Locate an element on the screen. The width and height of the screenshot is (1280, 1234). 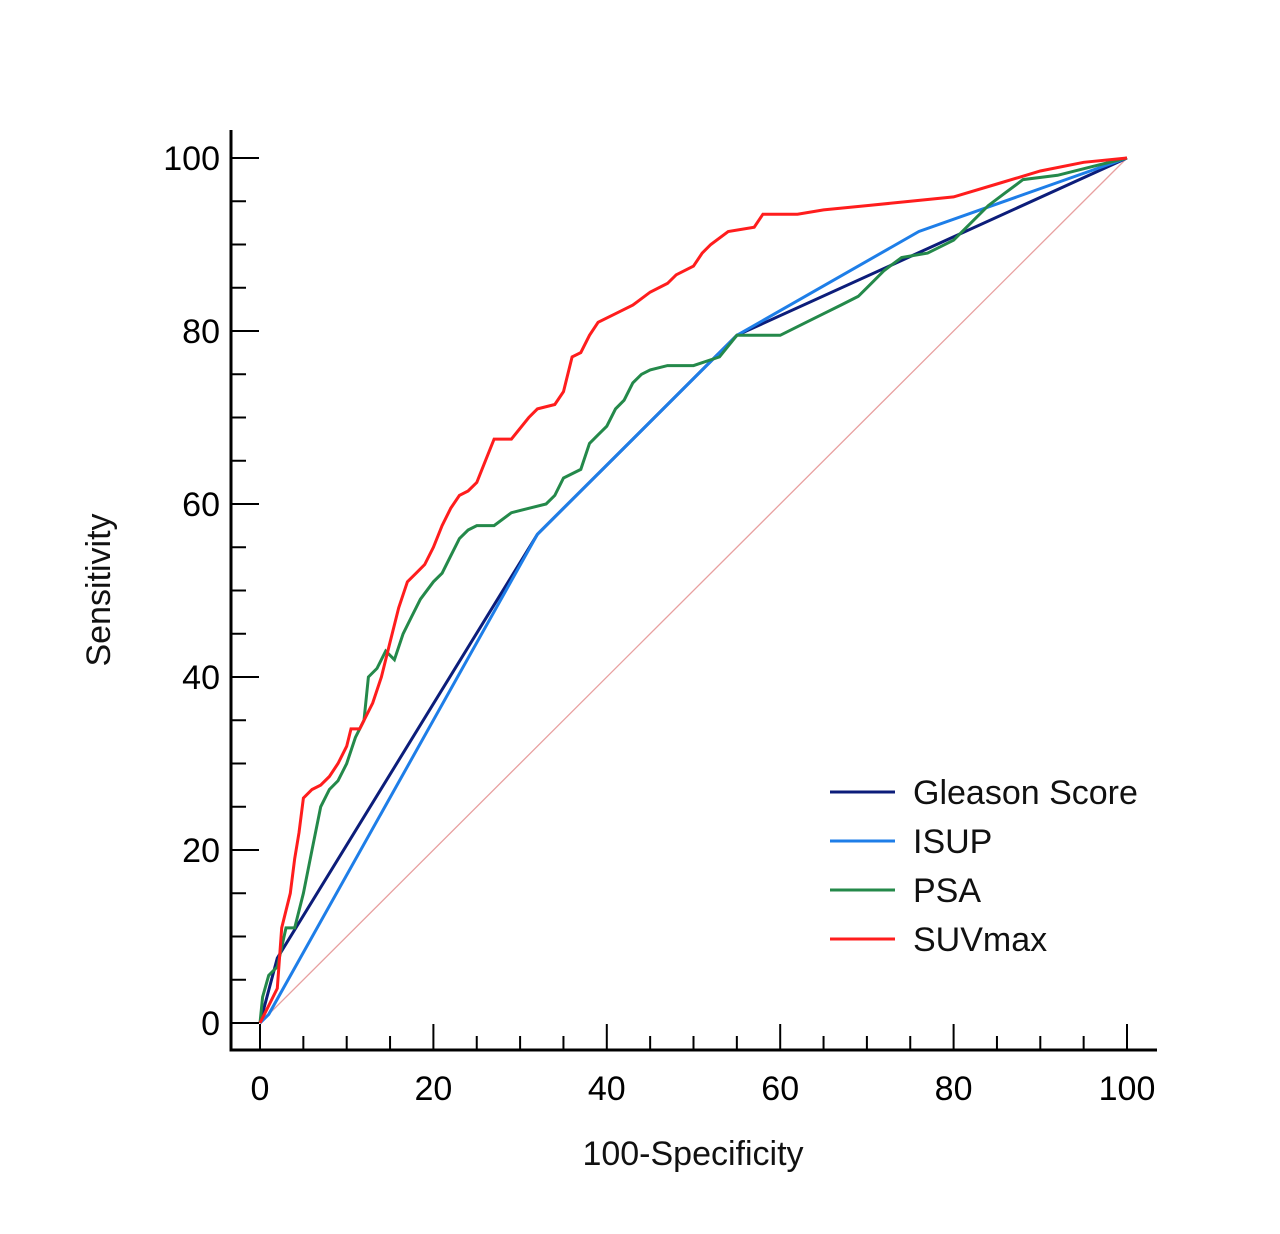
y-tick-label: 80 is located at coordinates (201, 332).